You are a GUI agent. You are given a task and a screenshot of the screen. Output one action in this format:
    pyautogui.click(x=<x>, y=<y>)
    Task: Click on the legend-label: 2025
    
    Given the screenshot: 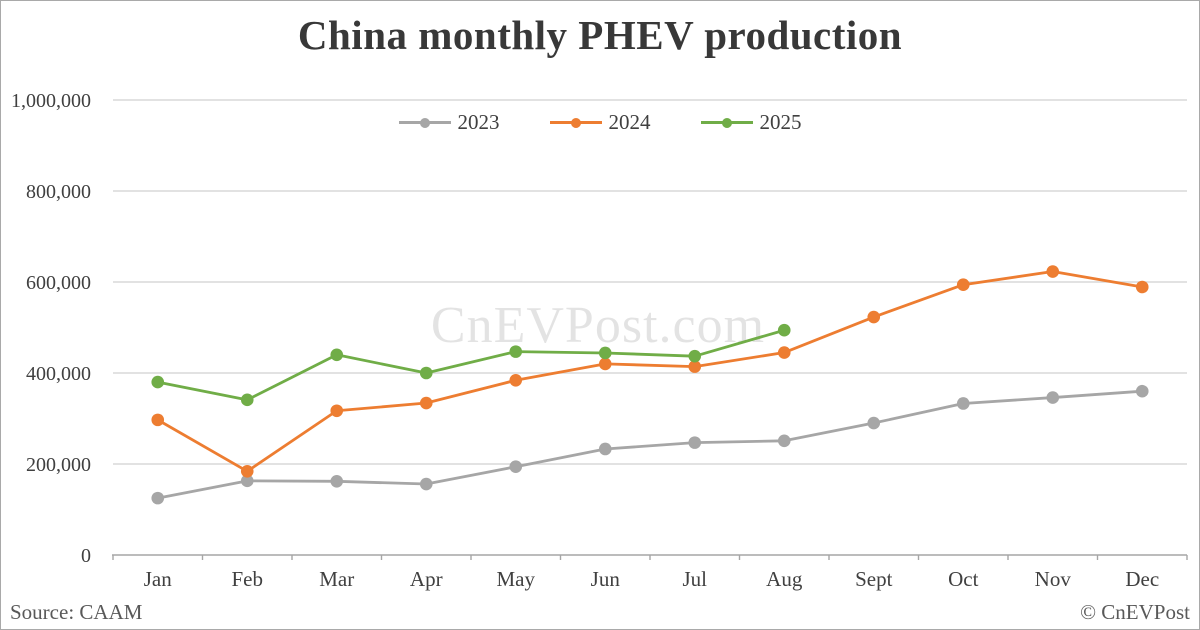 What is the action you would take?
    pyautogui.click(x=780, y=122)
    